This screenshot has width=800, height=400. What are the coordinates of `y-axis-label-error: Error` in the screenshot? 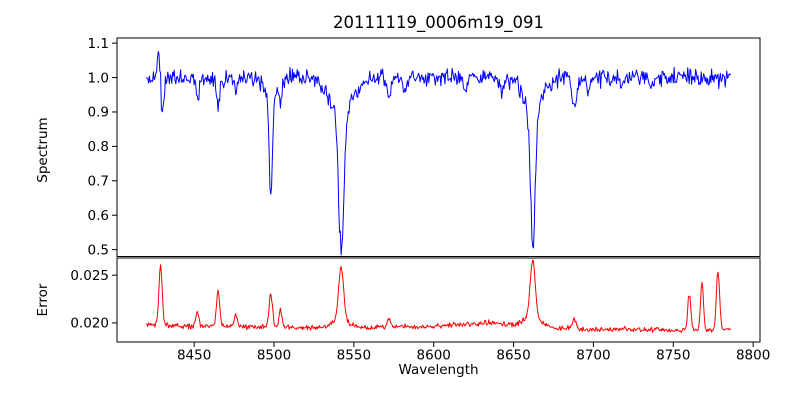 It's located at (43, 299).